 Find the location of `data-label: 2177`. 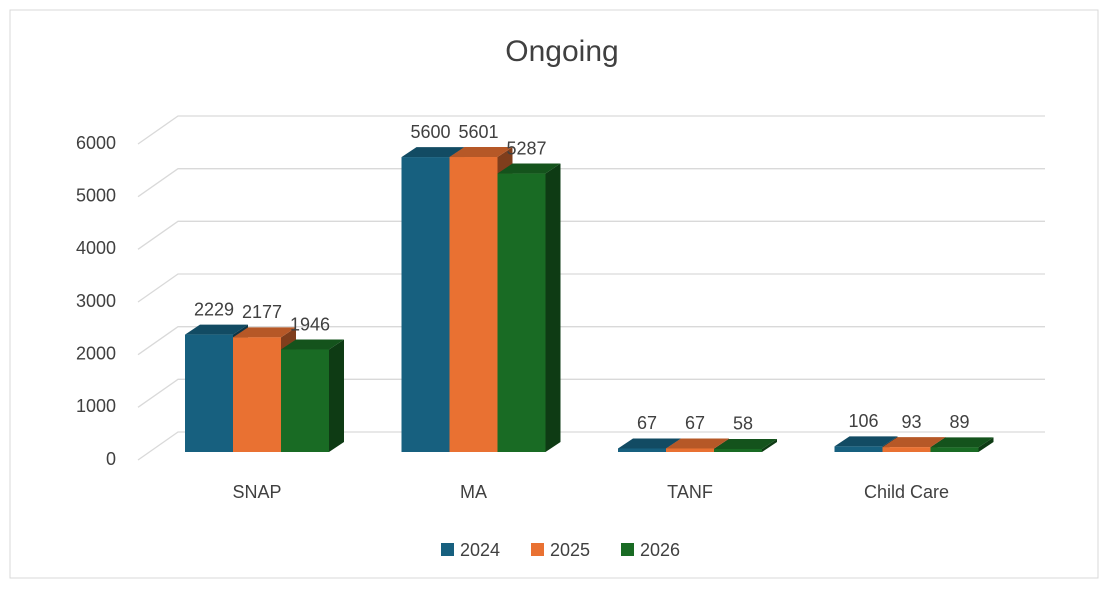

data-label: 2177 is located at coordinates (262, 312).